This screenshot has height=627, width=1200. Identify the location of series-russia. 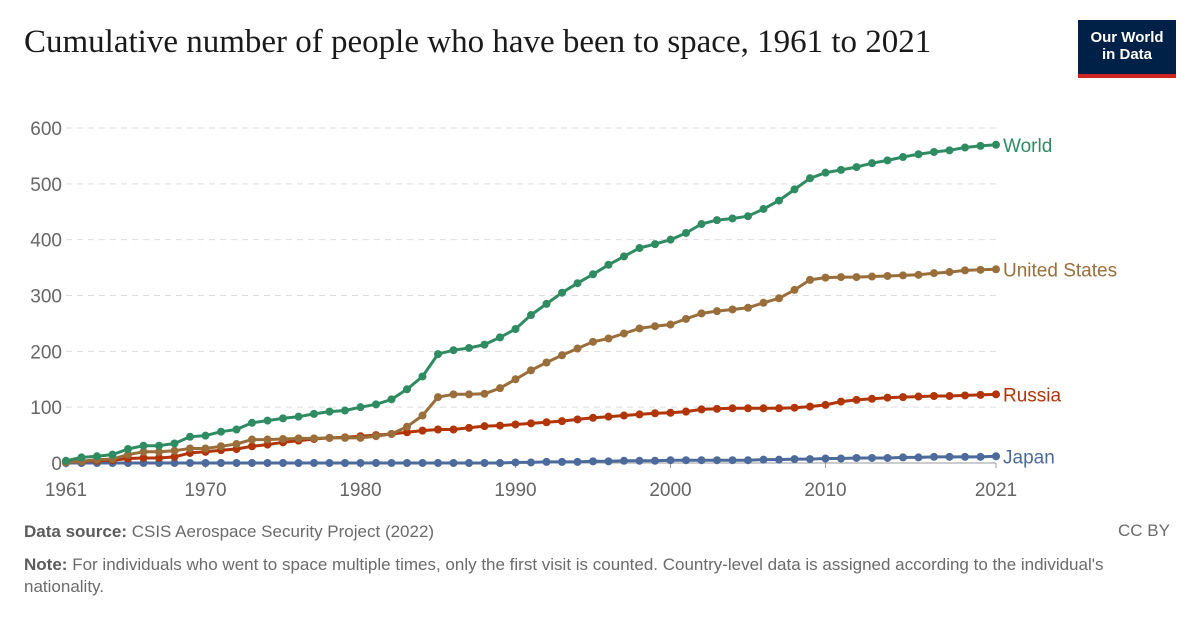
(531, 428).